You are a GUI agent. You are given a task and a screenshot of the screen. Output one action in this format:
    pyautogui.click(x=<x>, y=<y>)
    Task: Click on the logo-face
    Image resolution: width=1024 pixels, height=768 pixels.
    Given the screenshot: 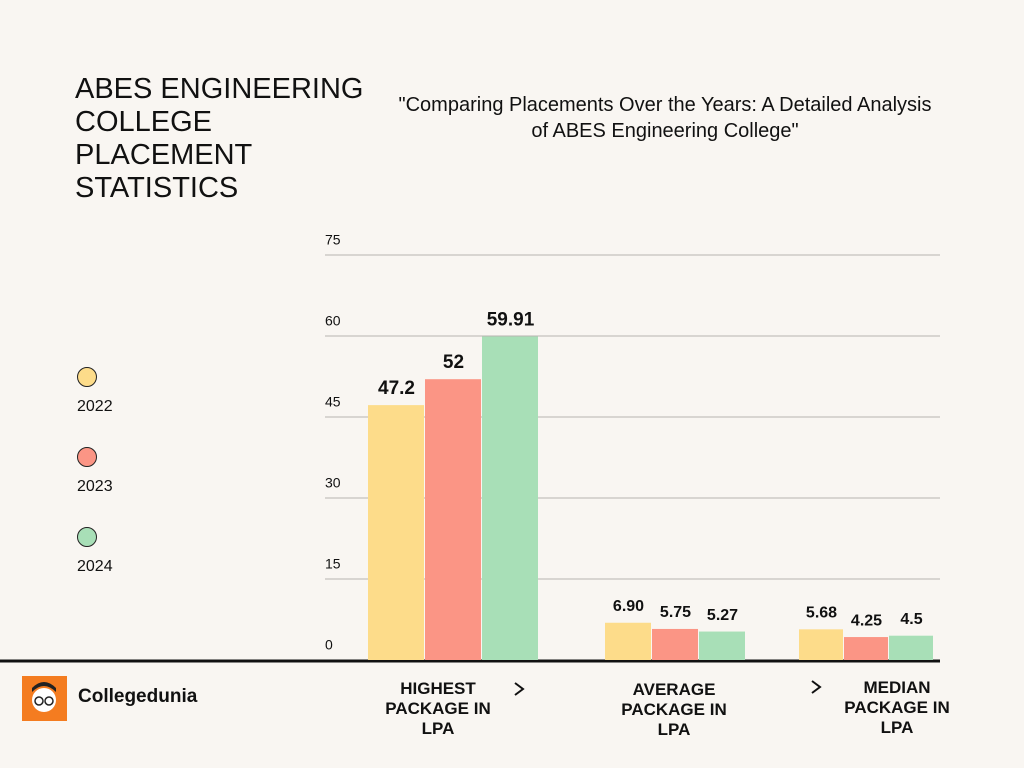 What is the action you would take?
    pyautogui.click(x=44, y=700)
    